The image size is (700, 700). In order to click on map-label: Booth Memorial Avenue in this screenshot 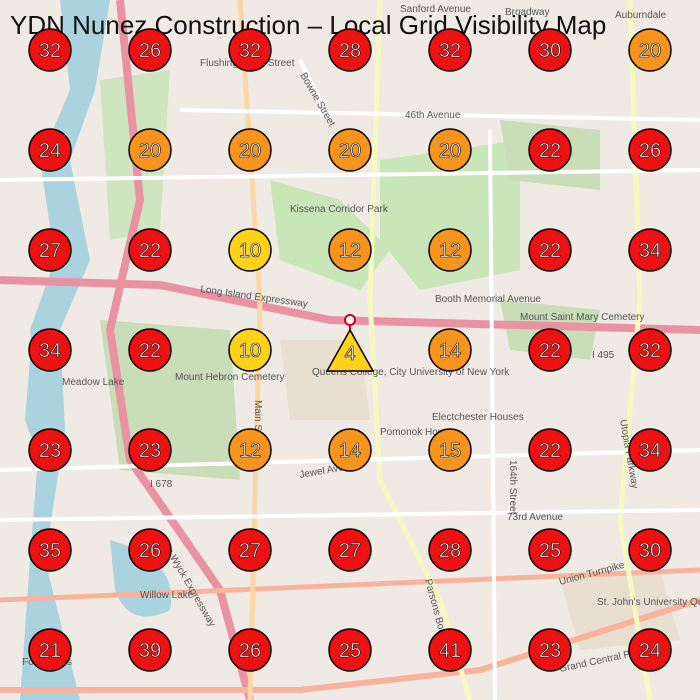, I will do `click(488, 299)`.